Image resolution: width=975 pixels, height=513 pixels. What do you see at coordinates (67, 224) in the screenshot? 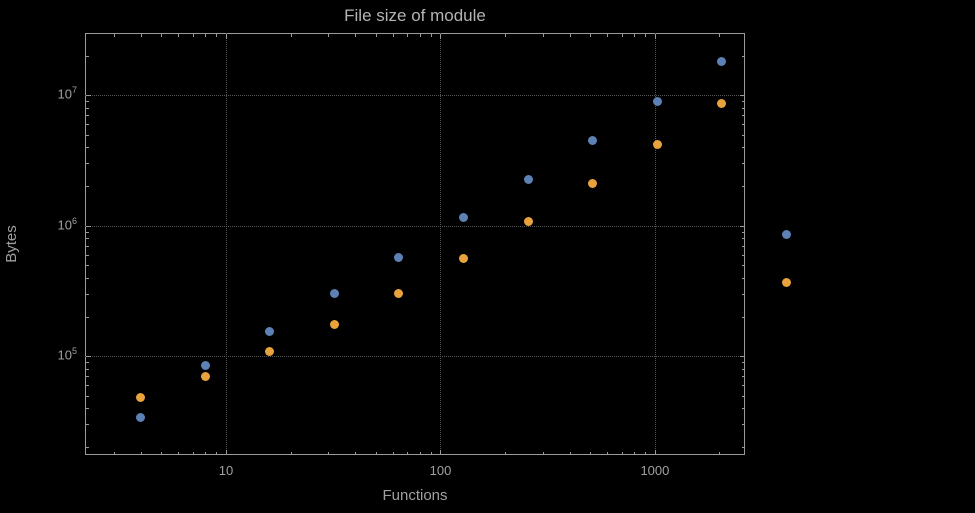
I see `y-tick-label: 10⁶` at bounding box center [67, 224].